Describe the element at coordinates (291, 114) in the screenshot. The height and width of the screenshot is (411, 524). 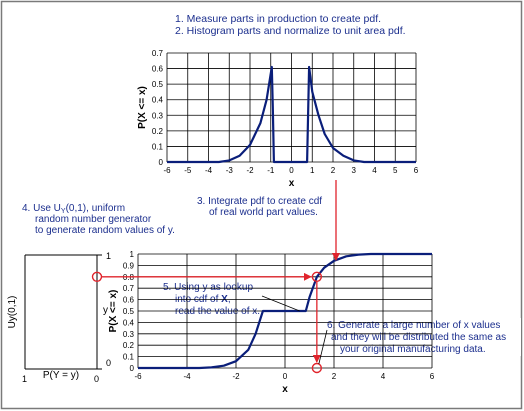
I see `series-line` at that location.